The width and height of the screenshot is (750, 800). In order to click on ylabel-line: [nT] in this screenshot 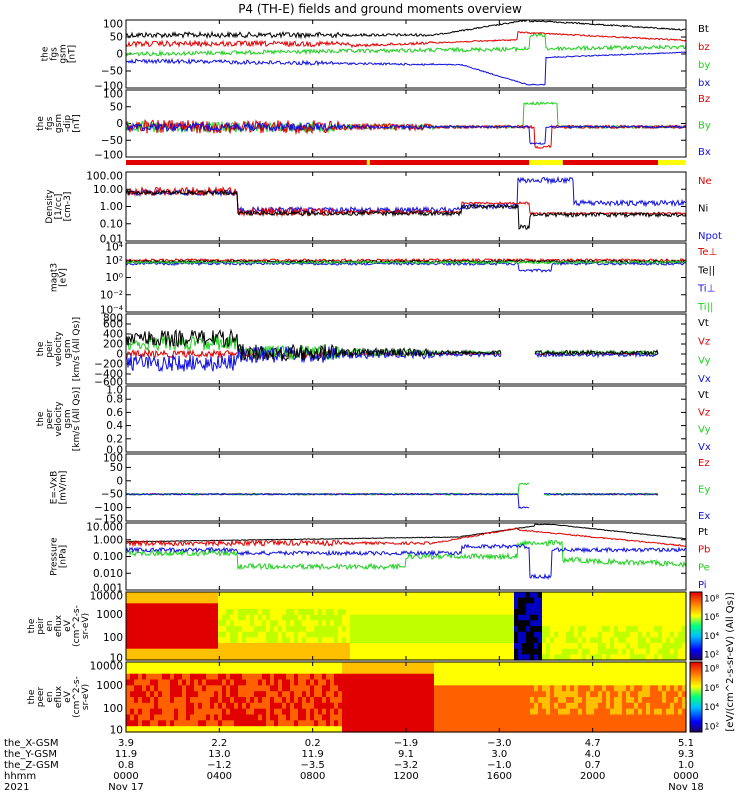, I will do `click(77, 123)`.